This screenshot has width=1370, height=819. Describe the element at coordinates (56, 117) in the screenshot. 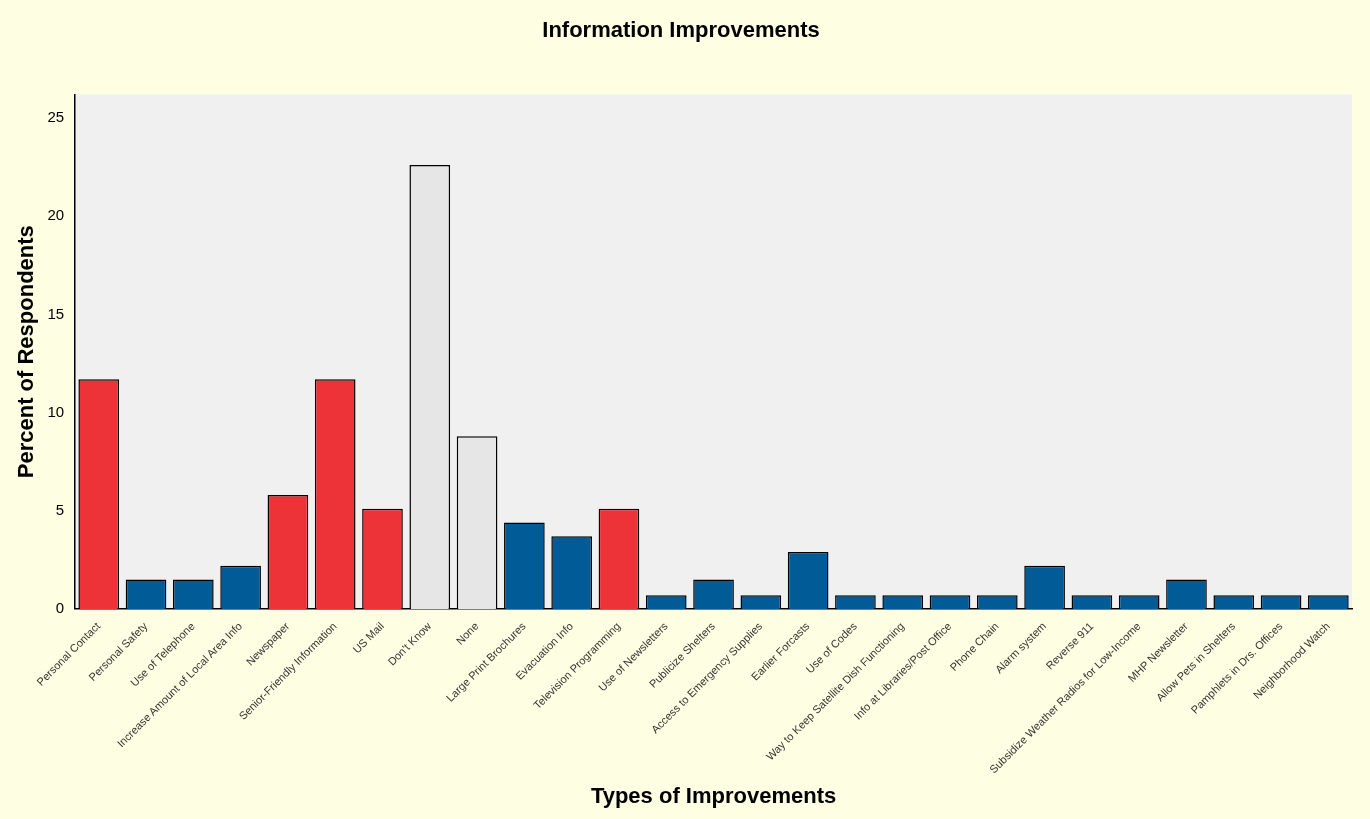

I see `y-tick-label: 25` at that location.